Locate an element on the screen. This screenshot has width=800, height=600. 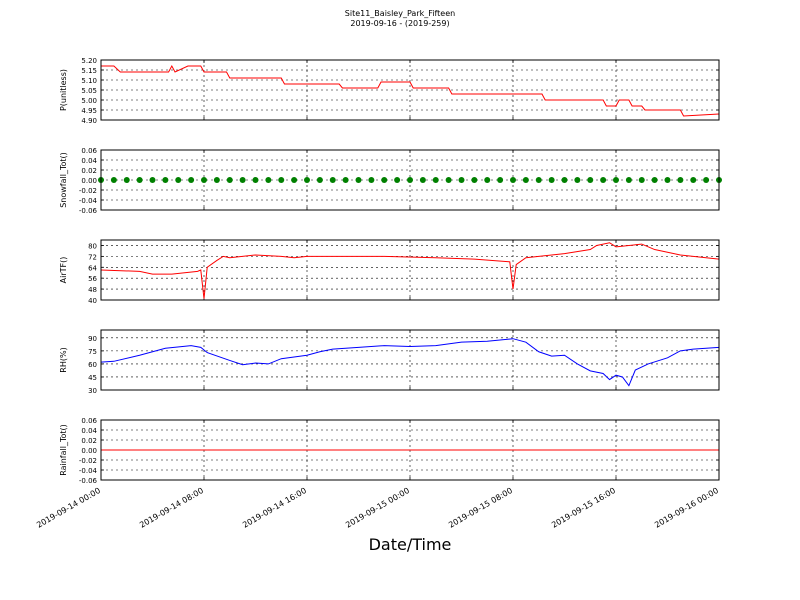
y-tick-label: 5.20 is located at coordinates (89, 61).